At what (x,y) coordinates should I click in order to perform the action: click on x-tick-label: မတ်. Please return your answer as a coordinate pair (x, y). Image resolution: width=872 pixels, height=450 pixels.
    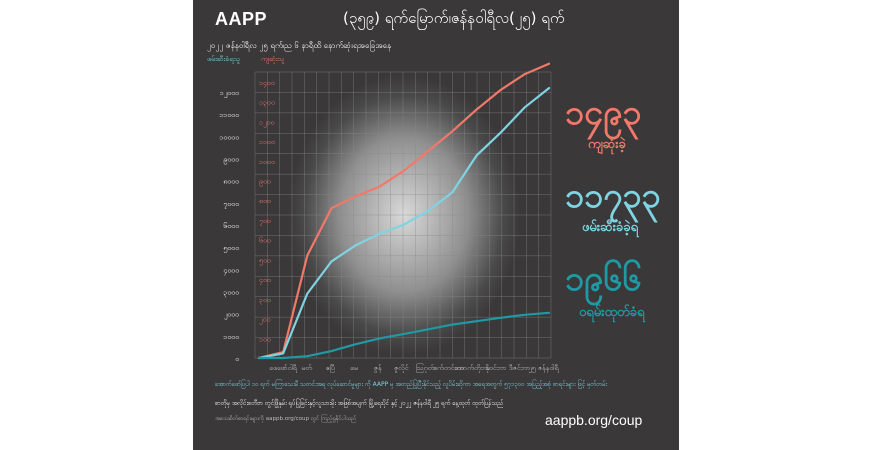
    Looking at the image, I should click on (306, 368).